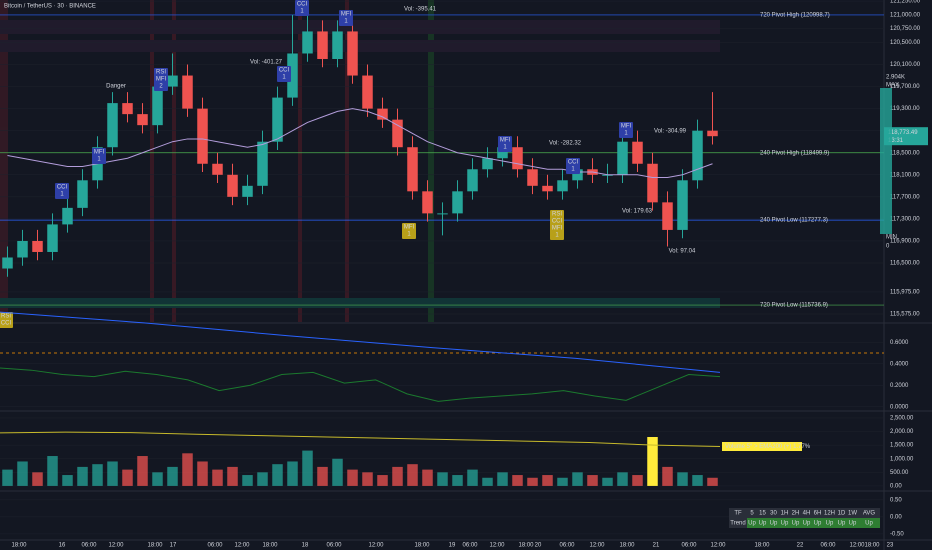 This screenshot has height=550, width=932. Describe the element at coordinates (890, 546) in the screenshot. I see `x-tick-label: 23` at that location.